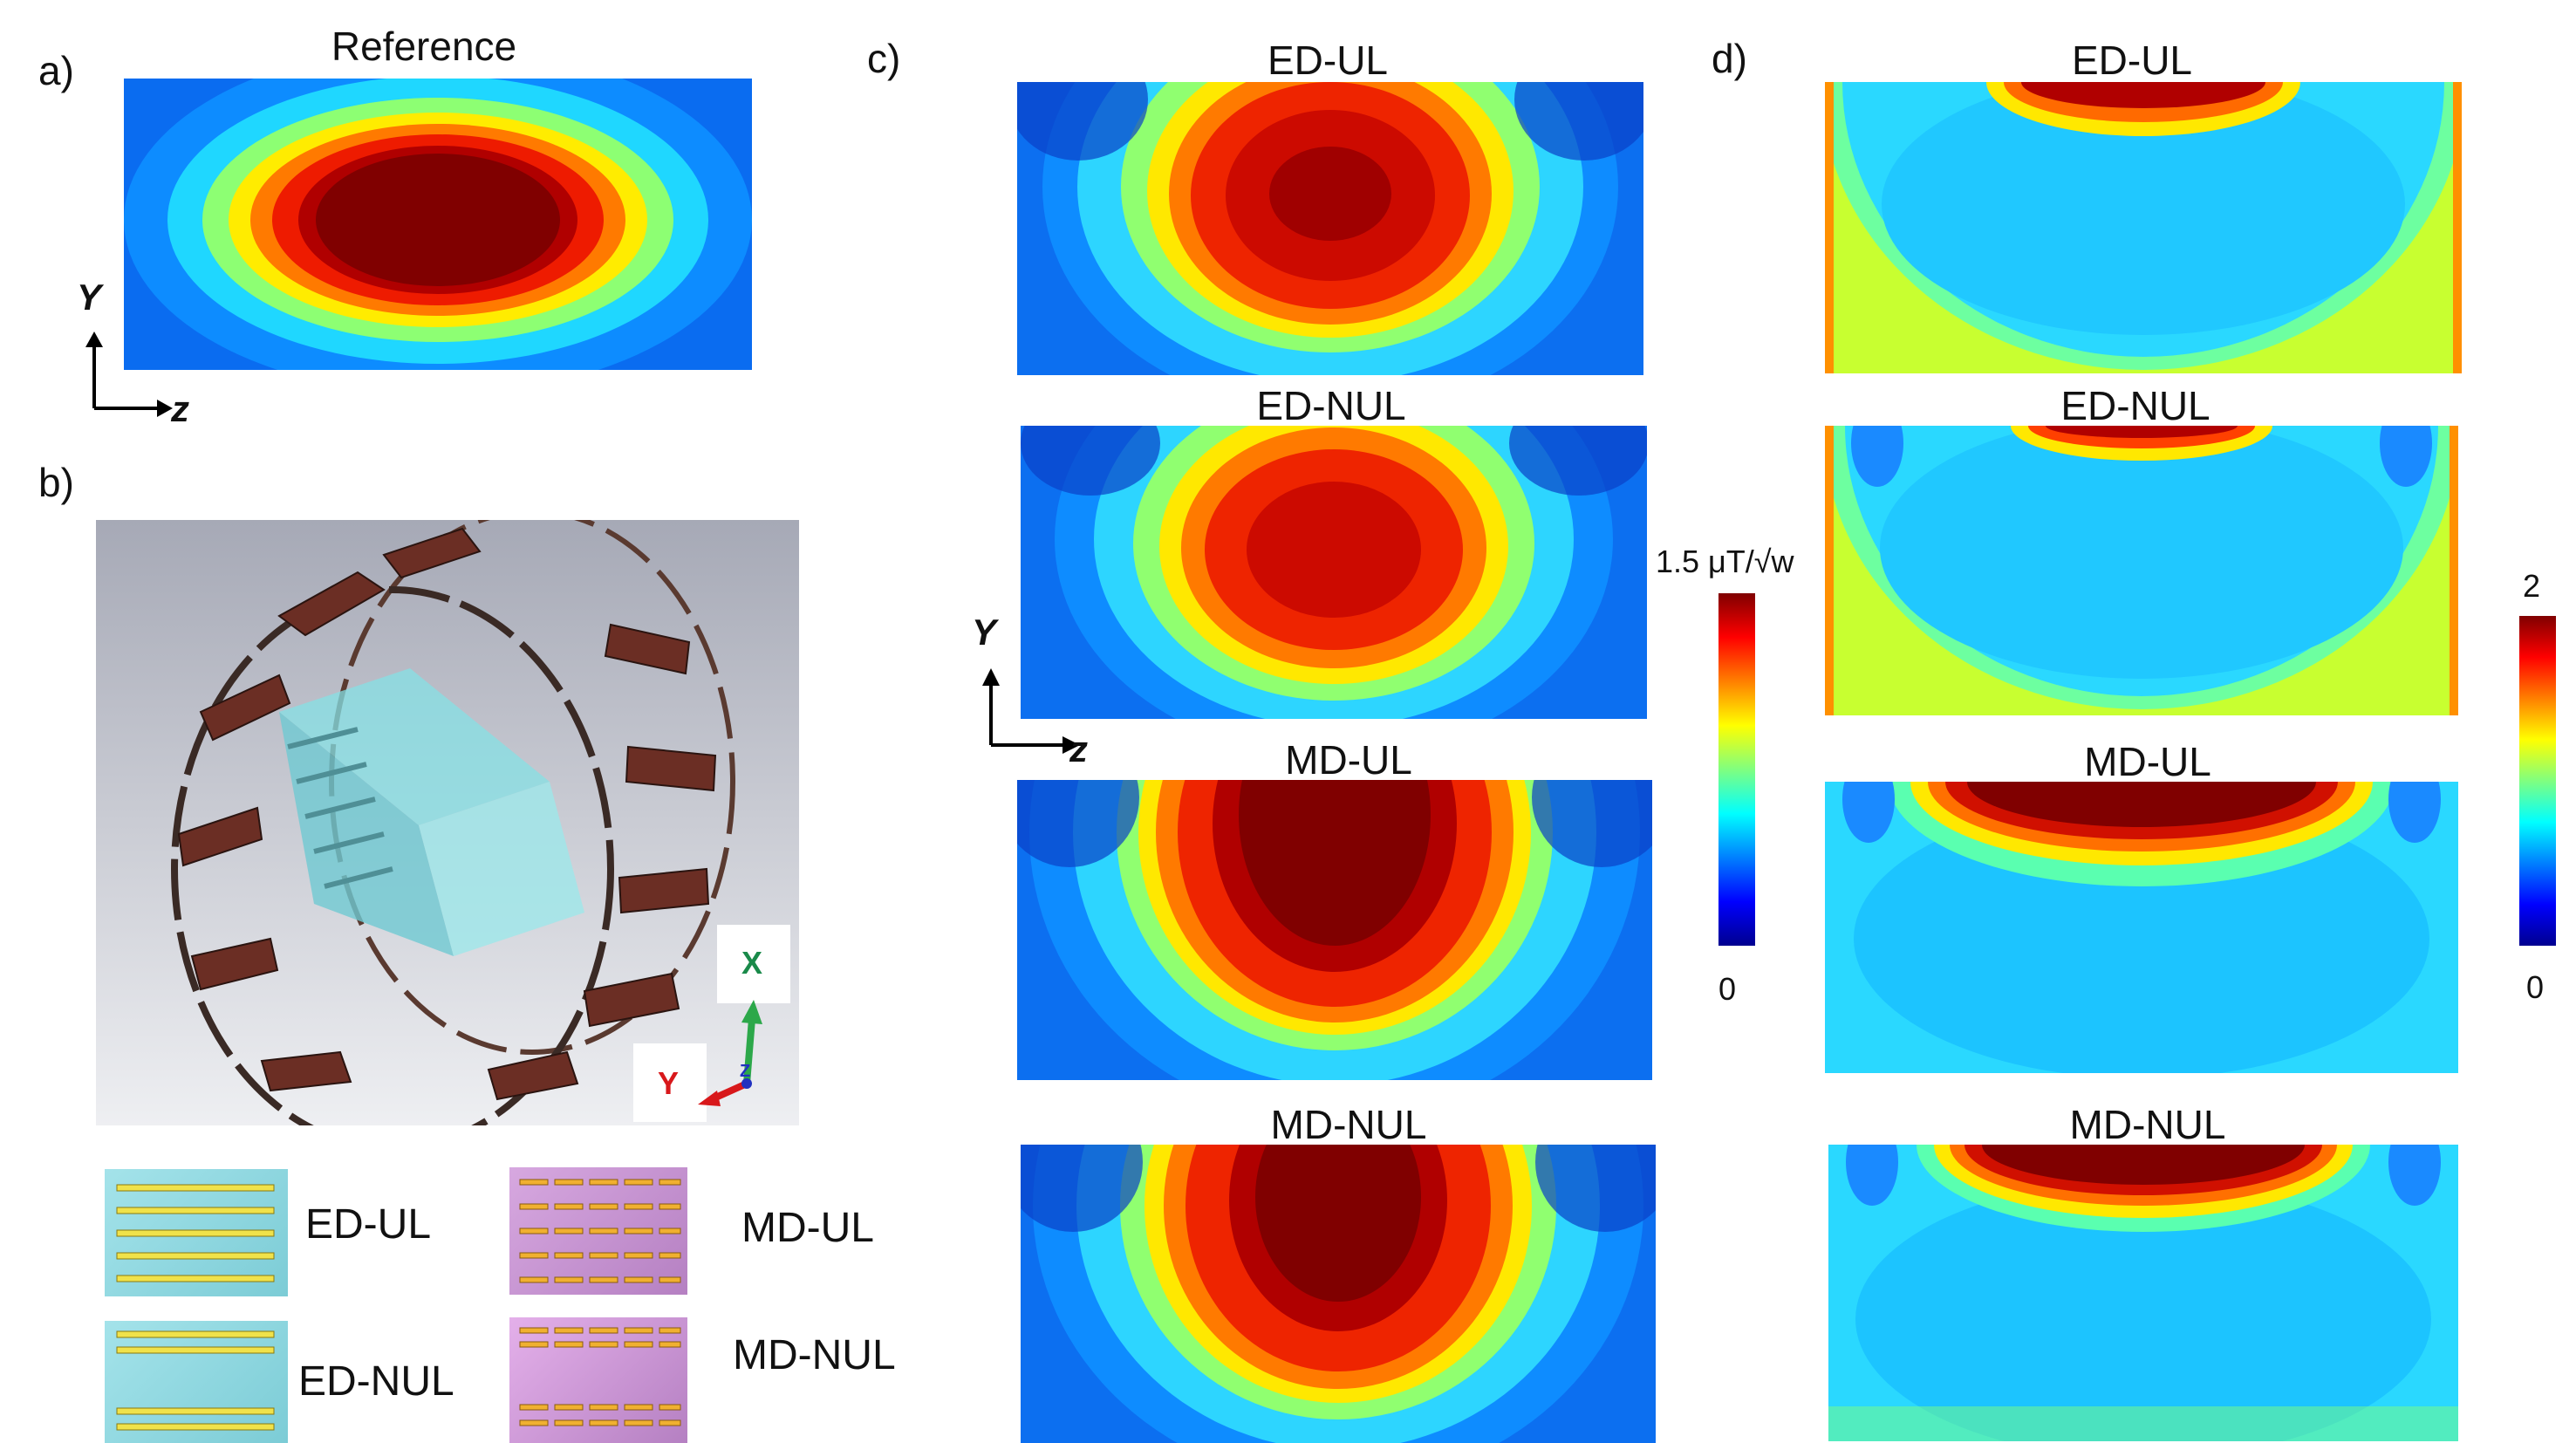 This screenshot has width=2576, height=1443. Describe the element at coordinates (89, 297) in the screenshot. I see `axis-y-label-a: Y` at that location.